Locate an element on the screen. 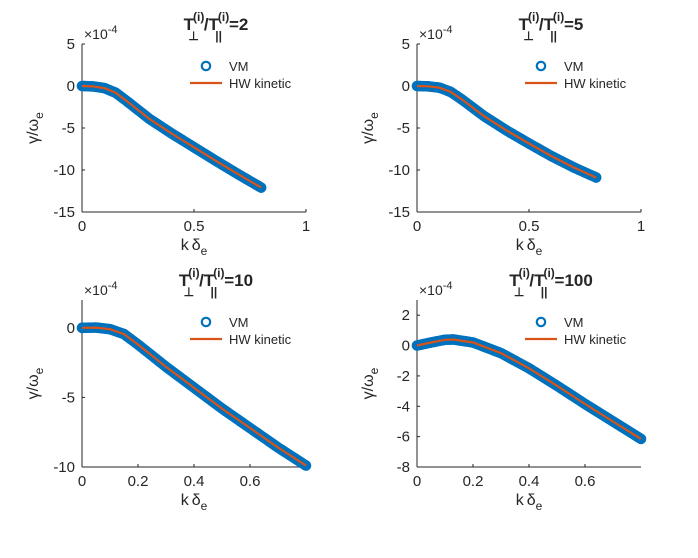  panel-title: T(i) ⊥/T(i) ||=2 is located at coordinates (216, 26).